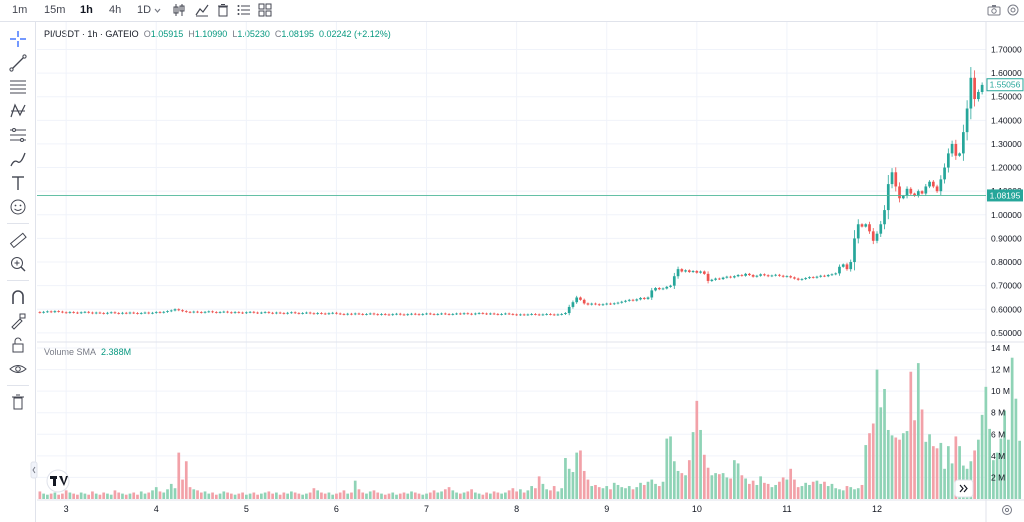 Image resolution: width=1024 pixels, height=522 pixels. I want to click on crosshair-price-badge: 1.08195, so click(1005, 195).